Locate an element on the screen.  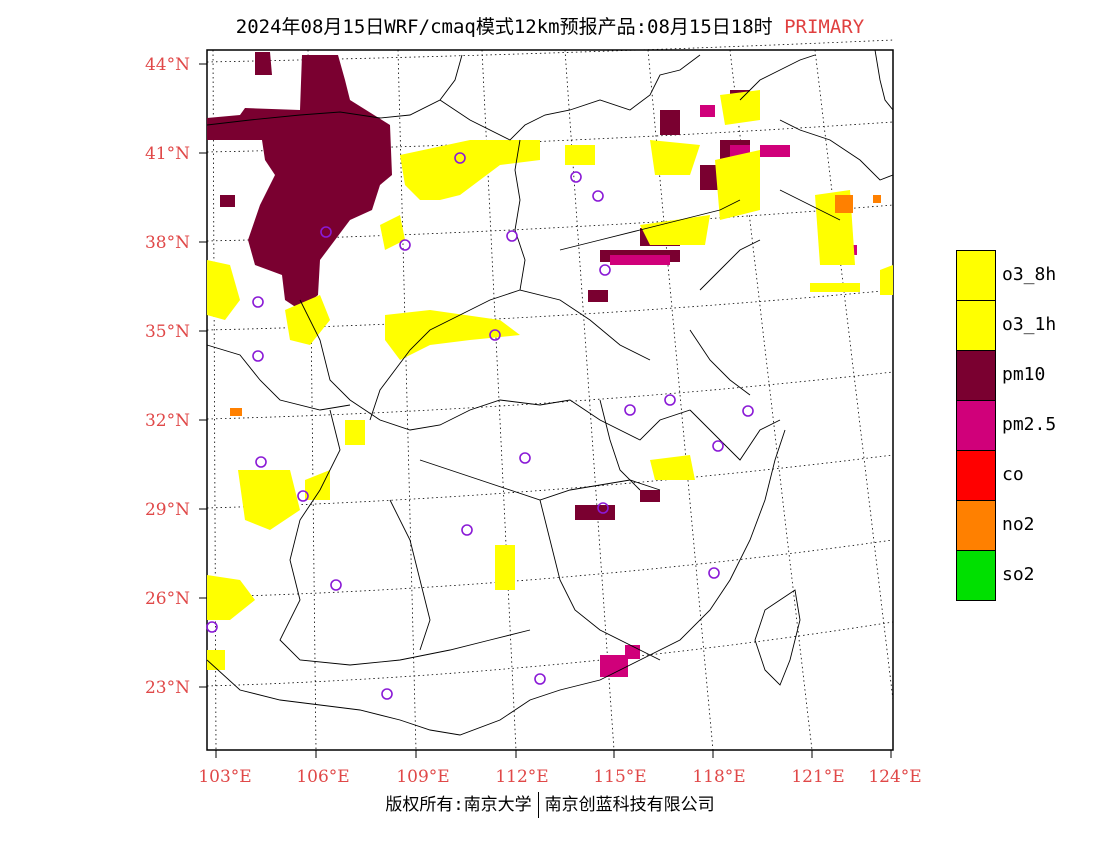
legend-item-co: co is located at coordinates (1021, 475).